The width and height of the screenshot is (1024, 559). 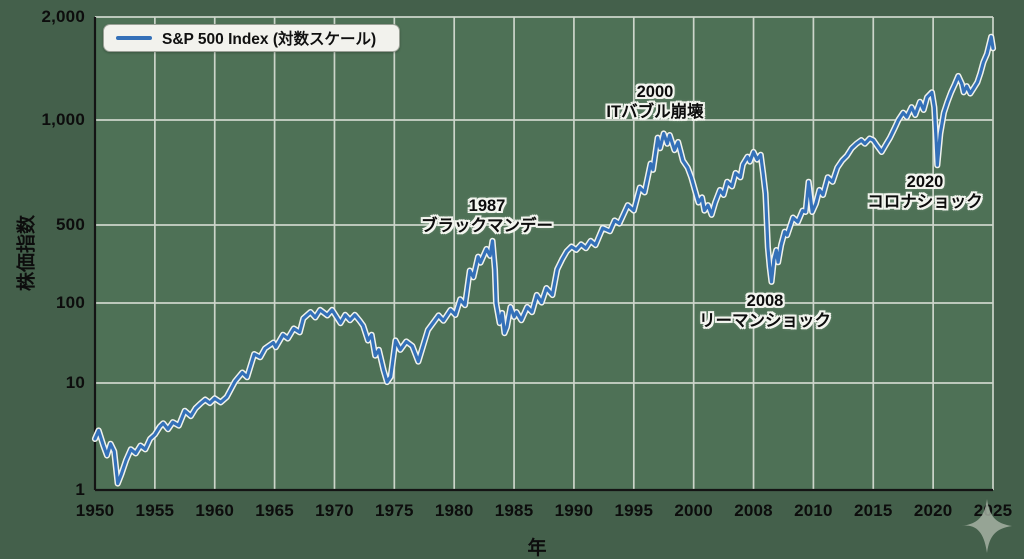 I want to click on x-tick-label: 1995, so click(x=634, y=510).